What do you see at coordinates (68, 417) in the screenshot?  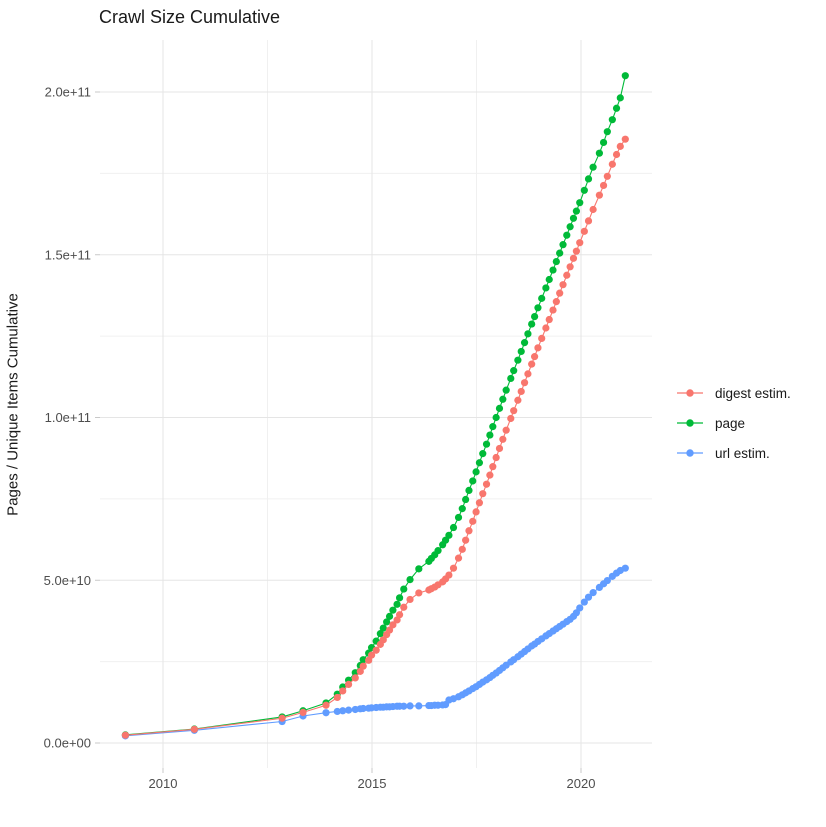 I see `y-tick-label: 1.0e+11` at bounding box center [68, 417].